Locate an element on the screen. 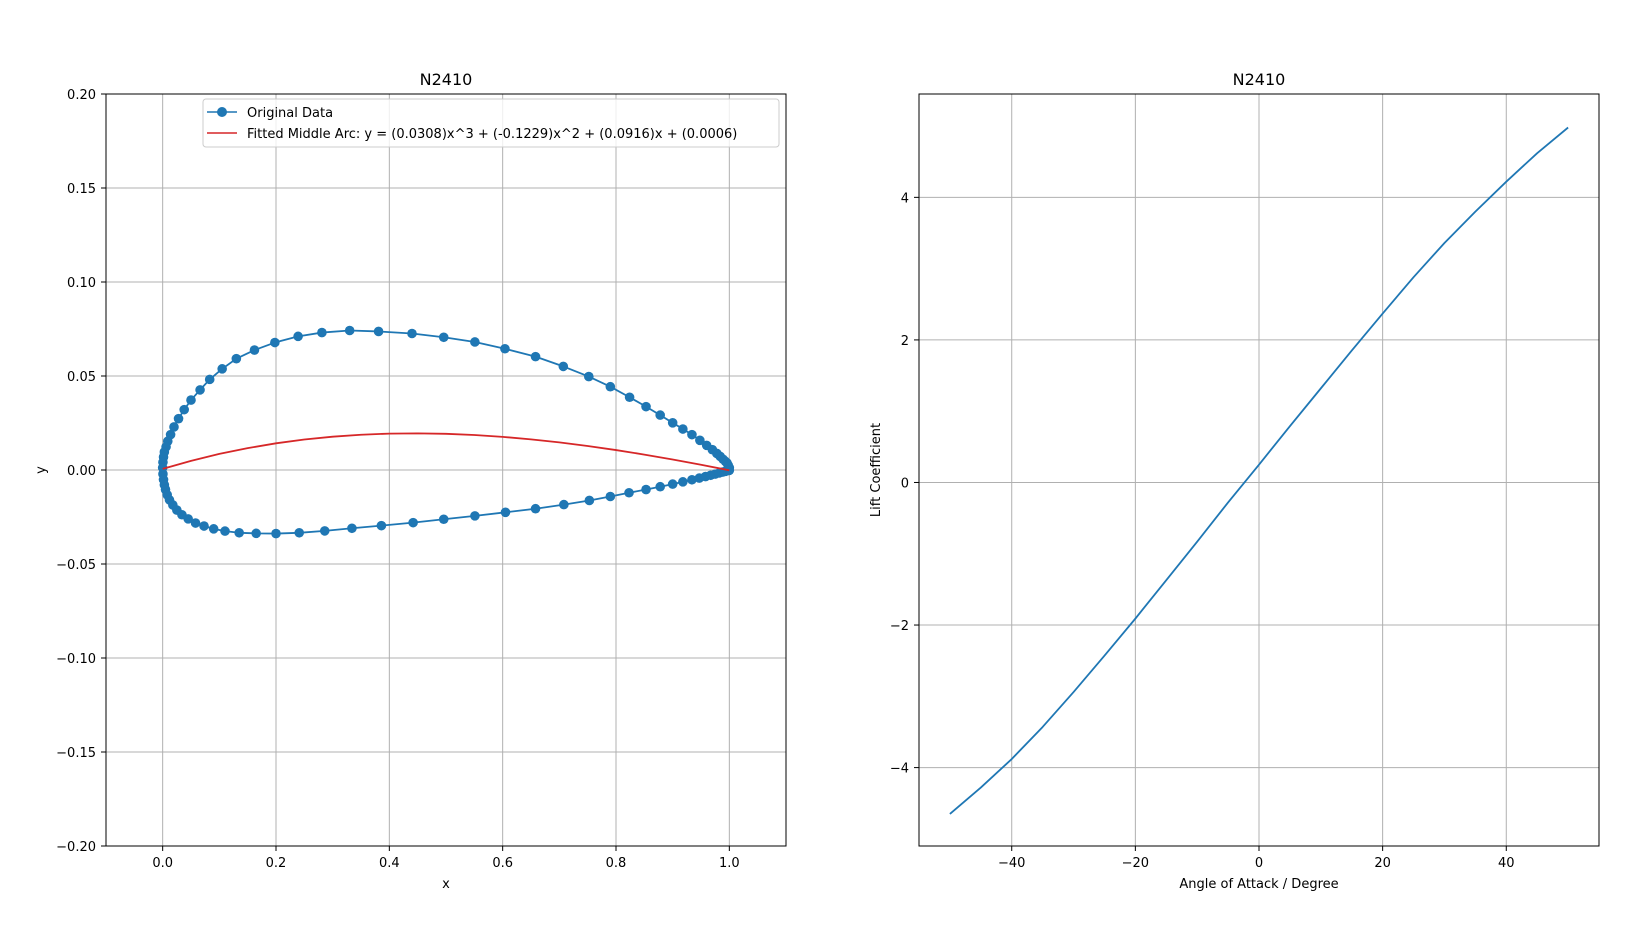  airfoil-y-tick-label: −0.20 is located at coordinates (76, 847).